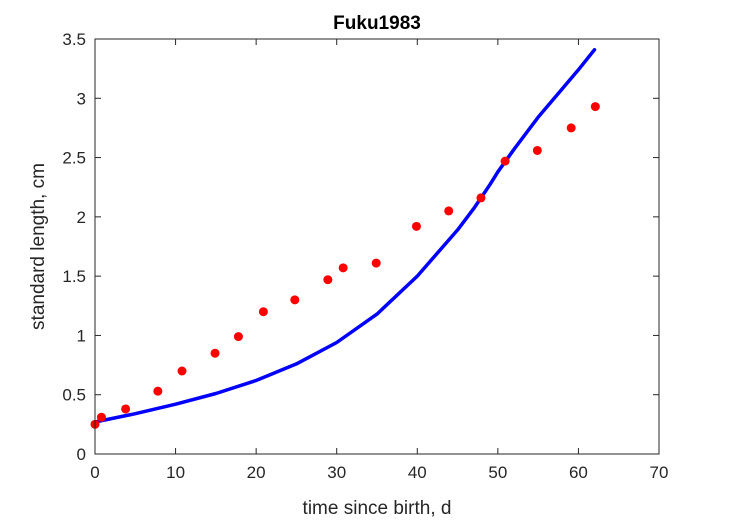 Image resolution: width=729 pixels, height=521 pixels. What do you see at coordinates (377, 23) in the screenshot?
I see `chart-title: Fuku1983` at bounding box center [377, 23].